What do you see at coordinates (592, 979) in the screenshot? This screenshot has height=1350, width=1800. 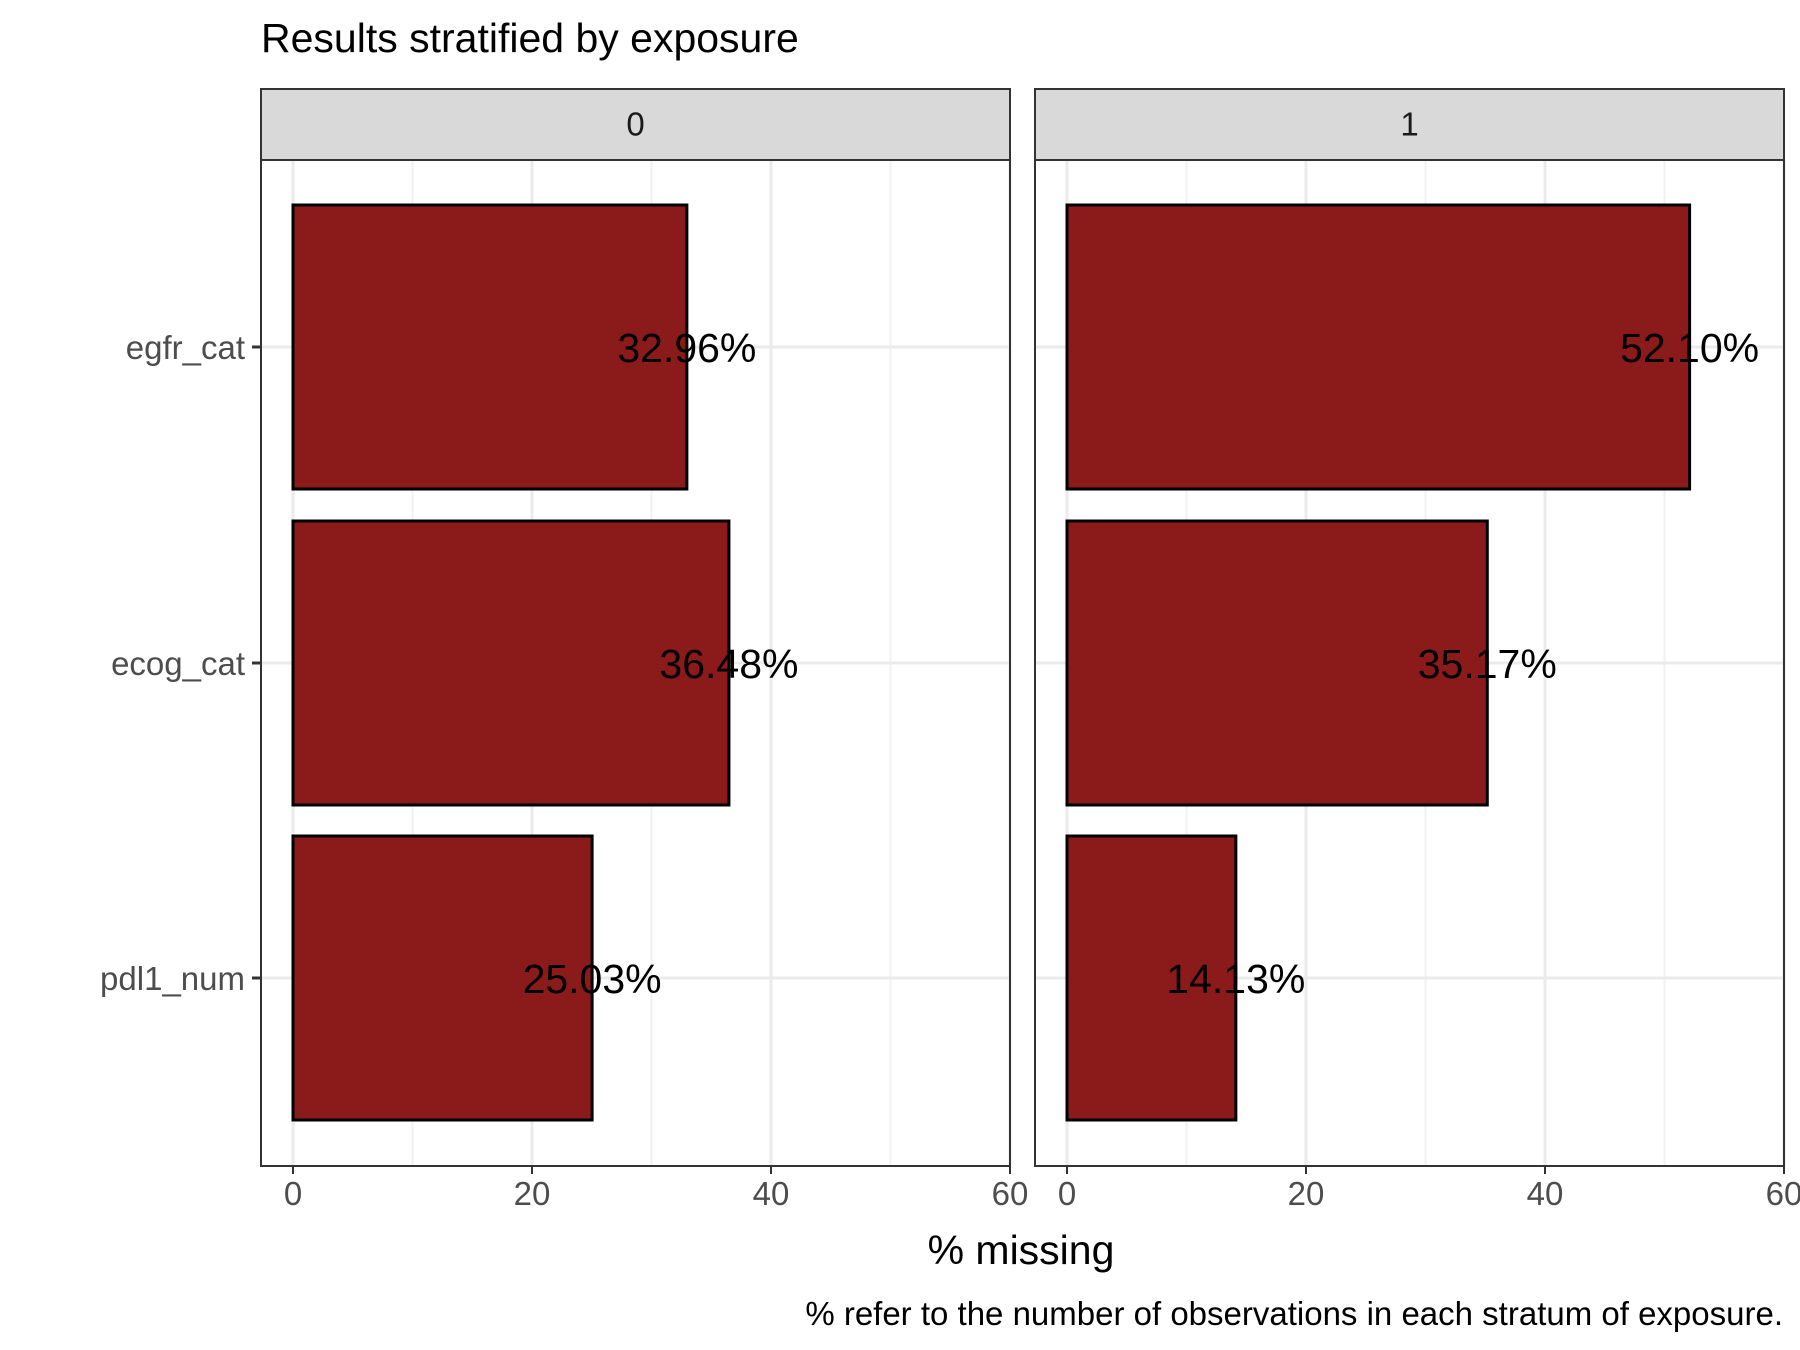 I see `data-label-pdl1_num-0: 25.03%` at bounding box center [592, 979].